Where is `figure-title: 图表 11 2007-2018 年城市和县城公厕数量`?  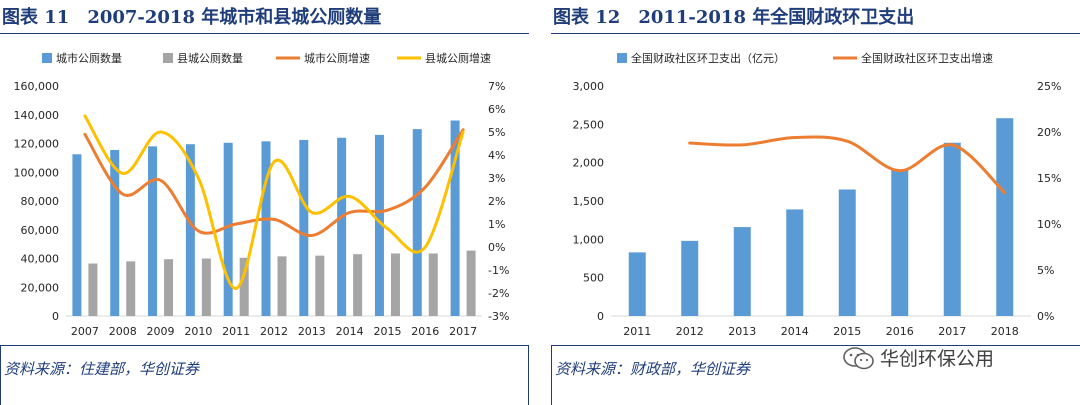 figure-title: 图表 11 2007-2018 年城市和县城公厕数量 is located at coordinates (192, 17).